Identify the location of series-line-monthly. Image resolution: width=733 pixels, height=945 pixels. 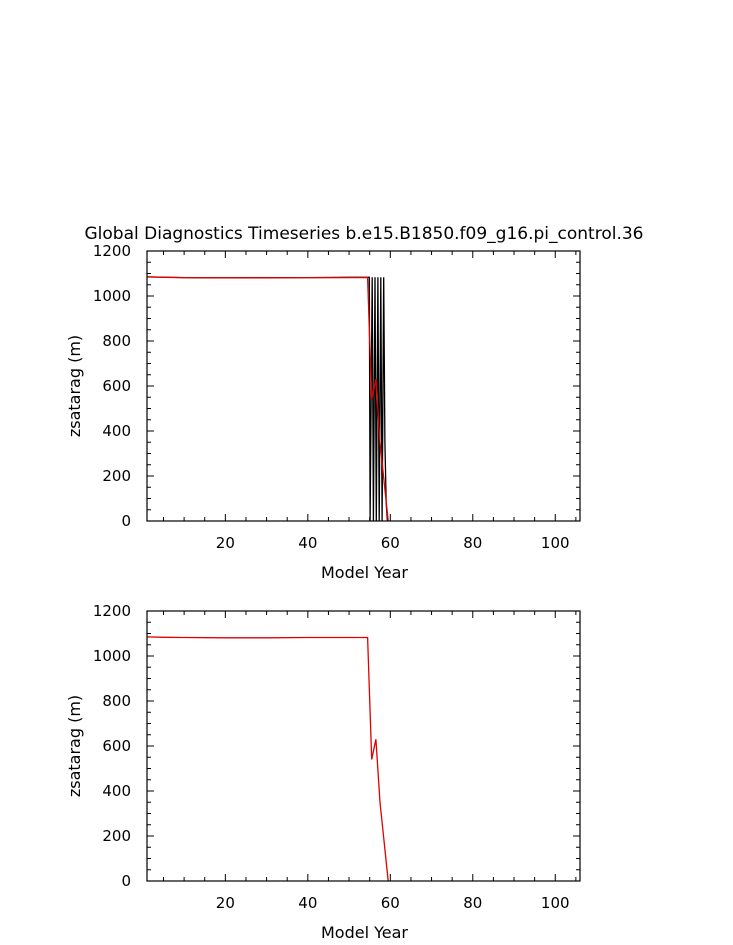
(267, 399).